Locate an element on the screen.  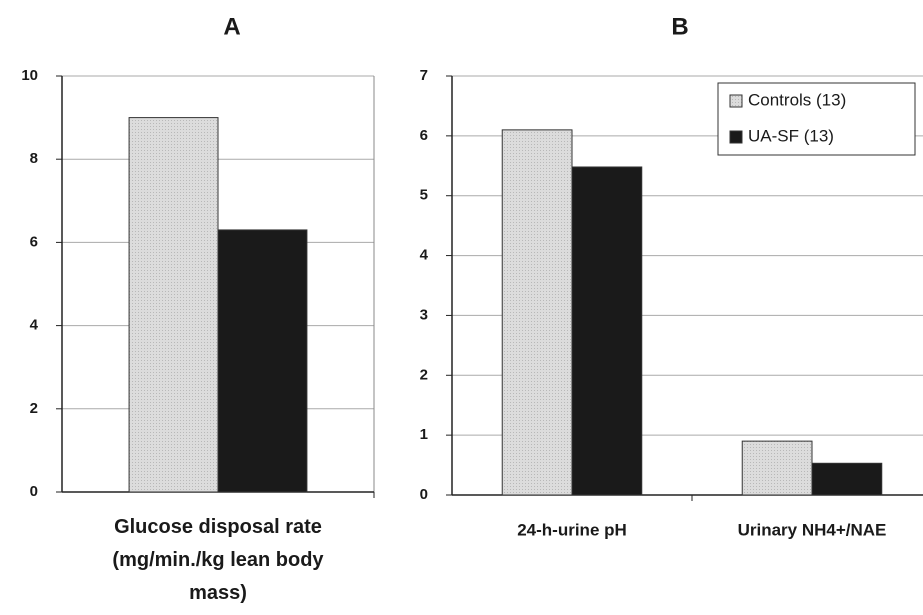
legend-box is located at coordinates (816, 119).